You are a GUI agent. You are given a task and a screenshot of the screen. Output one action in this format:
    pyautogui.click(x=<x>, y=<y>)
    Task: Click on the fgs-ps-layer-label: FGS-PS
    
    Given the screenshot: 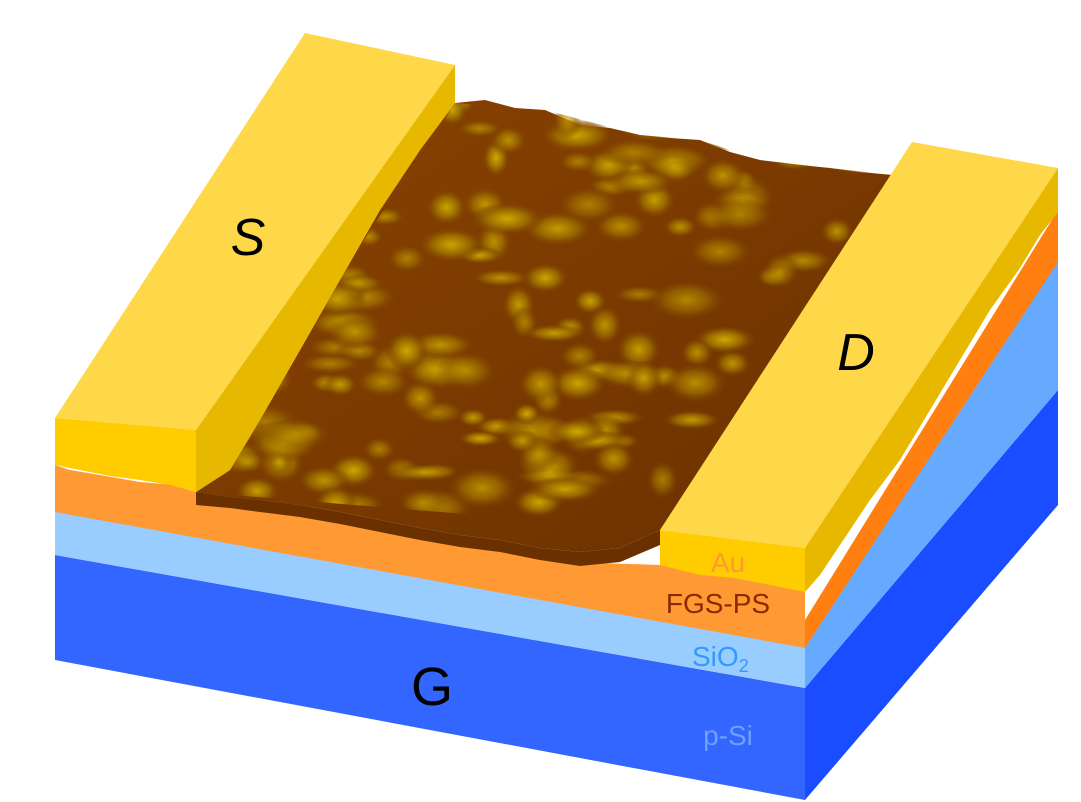 What is the action you would take?
    pyautogui.click(x=718, y=603)
    